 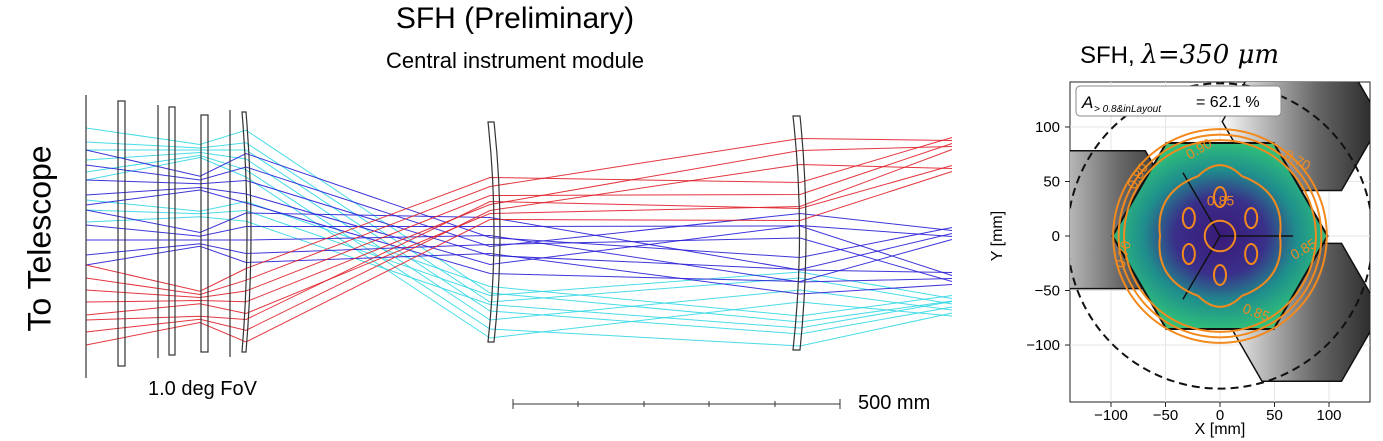 I want to click on y-tick-label: 0, so click(x=1056, y=236).